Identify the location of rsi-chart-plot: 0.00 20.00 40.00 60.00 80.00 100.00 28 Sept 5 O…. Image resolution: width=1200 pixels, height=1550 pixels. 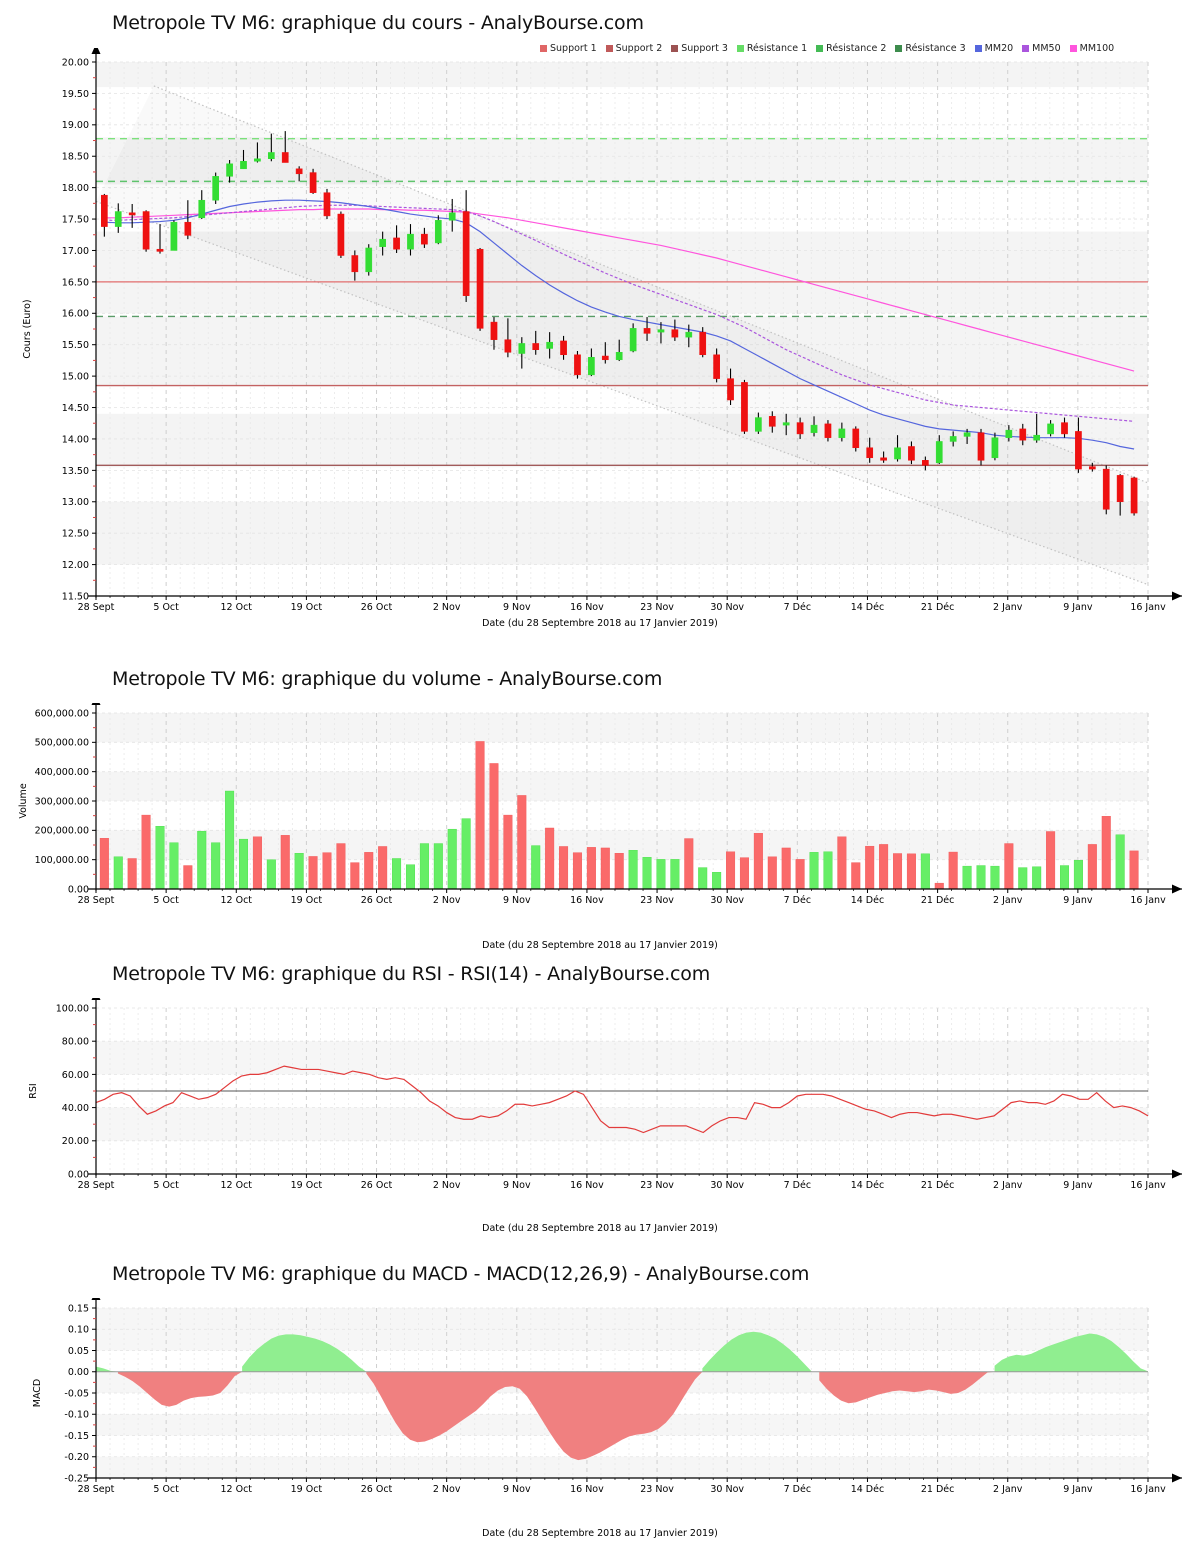
(600, 1103).